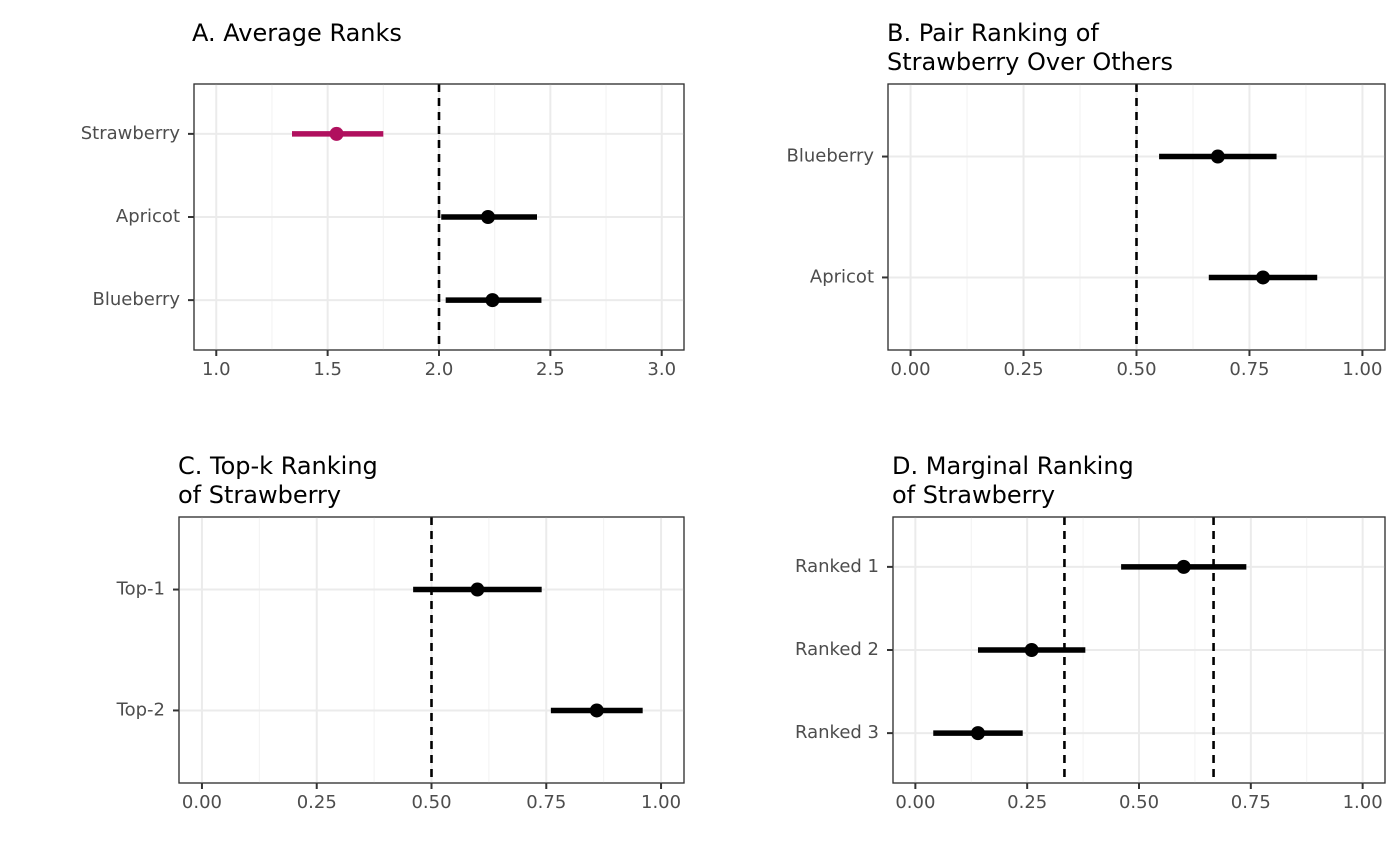  Describe the element at coordinates (297, 33) in the screenshot. I see `average-ranks-title-line: A. Average Ranks` at that location.